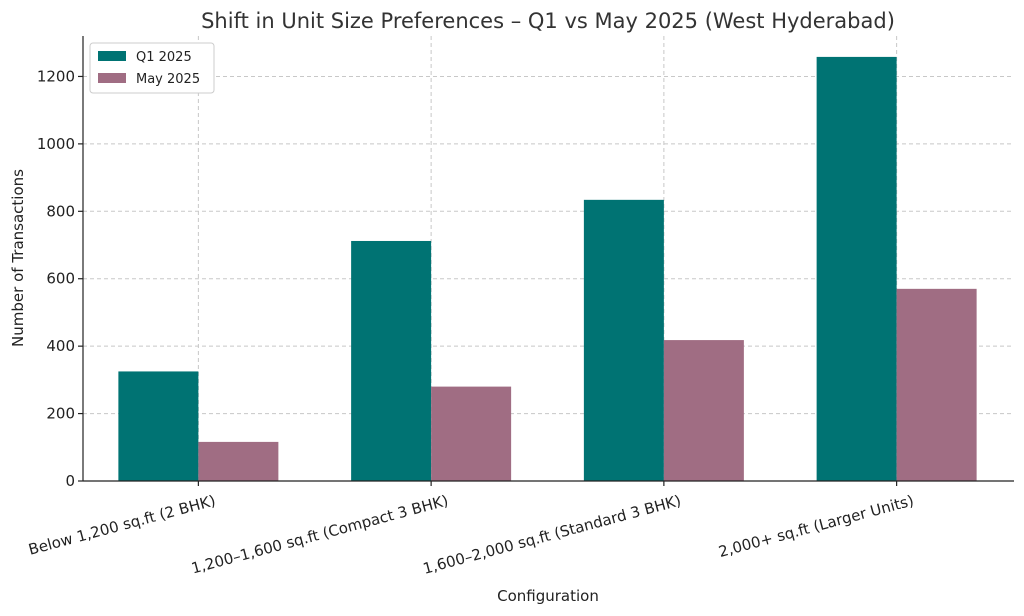  Describe the element at coordinates (816, 525) in the screenshot. I see `x-tick-label: 2,000+ sq.ft (Larger Units)` at that location.